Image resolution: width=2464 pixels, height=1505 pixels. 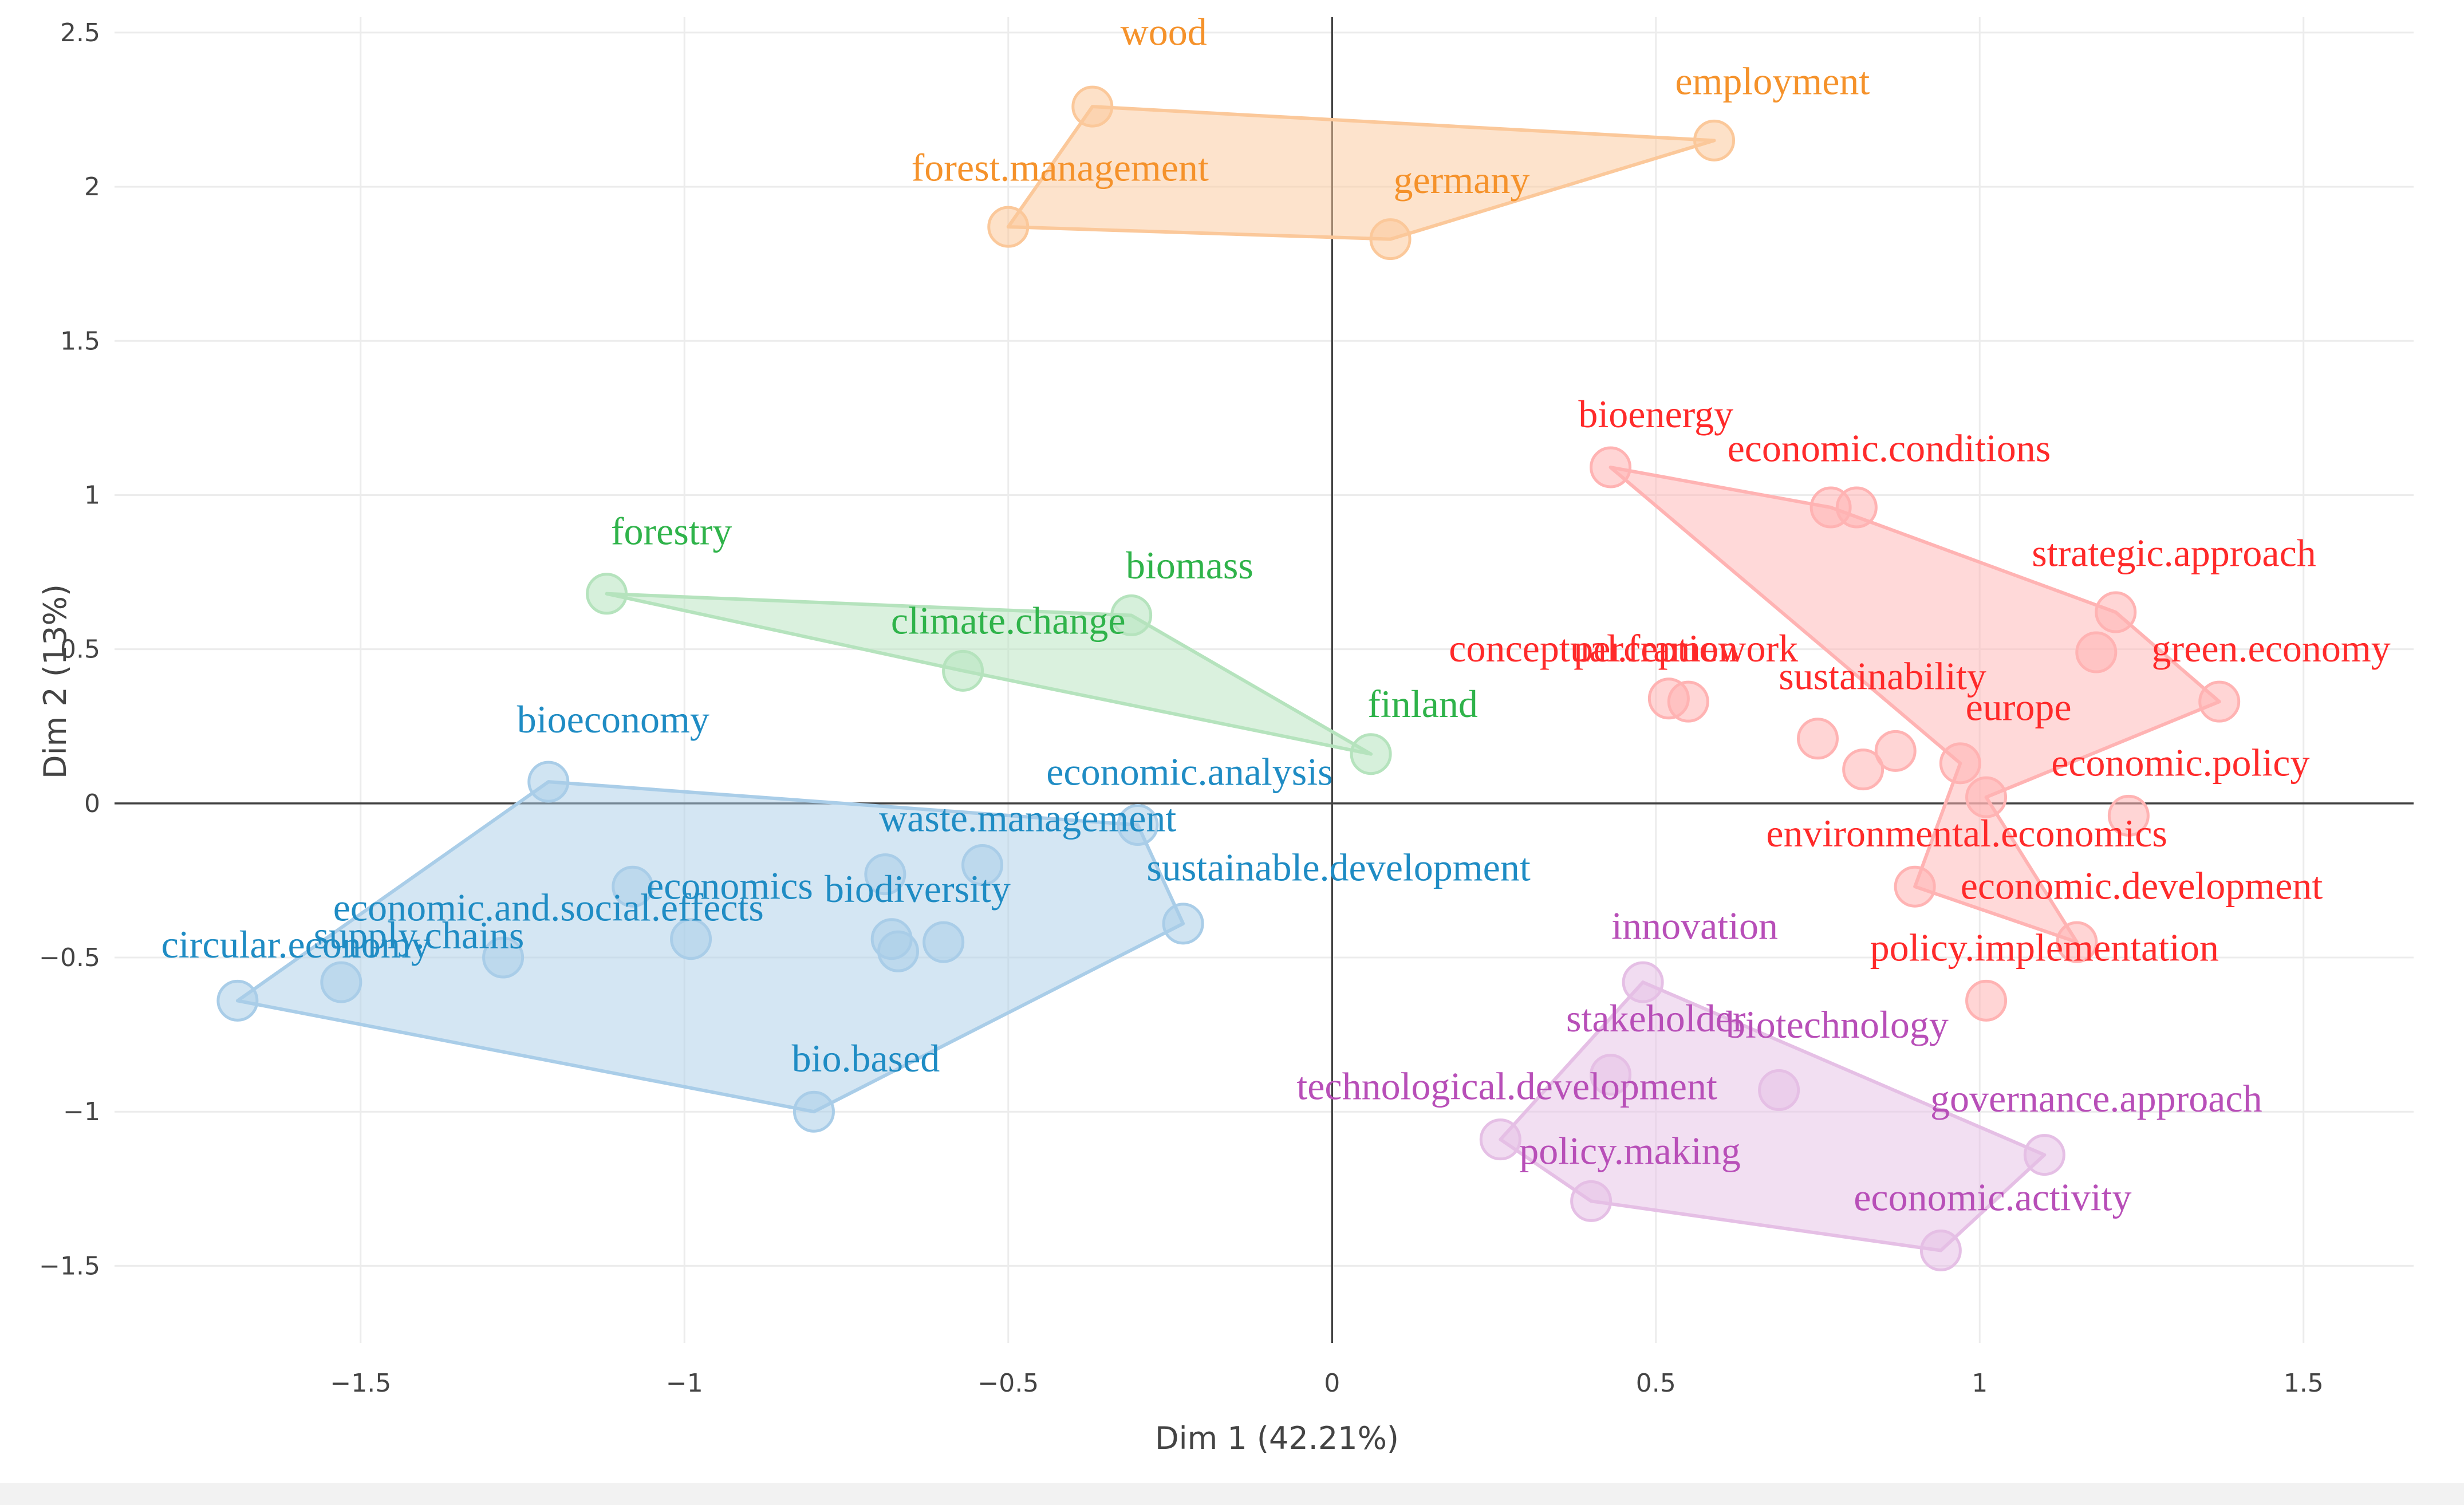 What do you see at coordinates (2174, 552) in the screenshot?
I see `label-strategic-approach: strategic.approach` at bounding box center [2174, 552].